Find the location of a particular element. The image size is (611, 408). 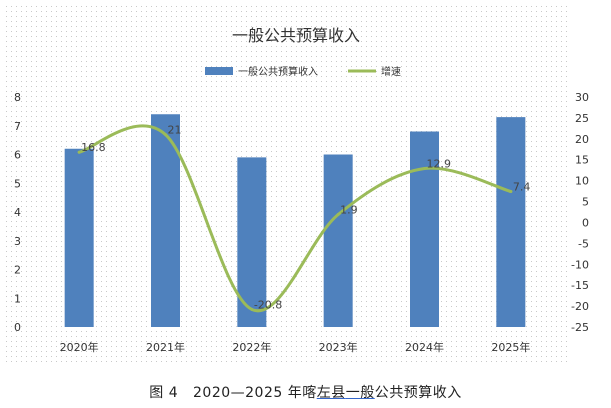

growth-label-2020年: 16.8 is located at coordinates (93, 147).